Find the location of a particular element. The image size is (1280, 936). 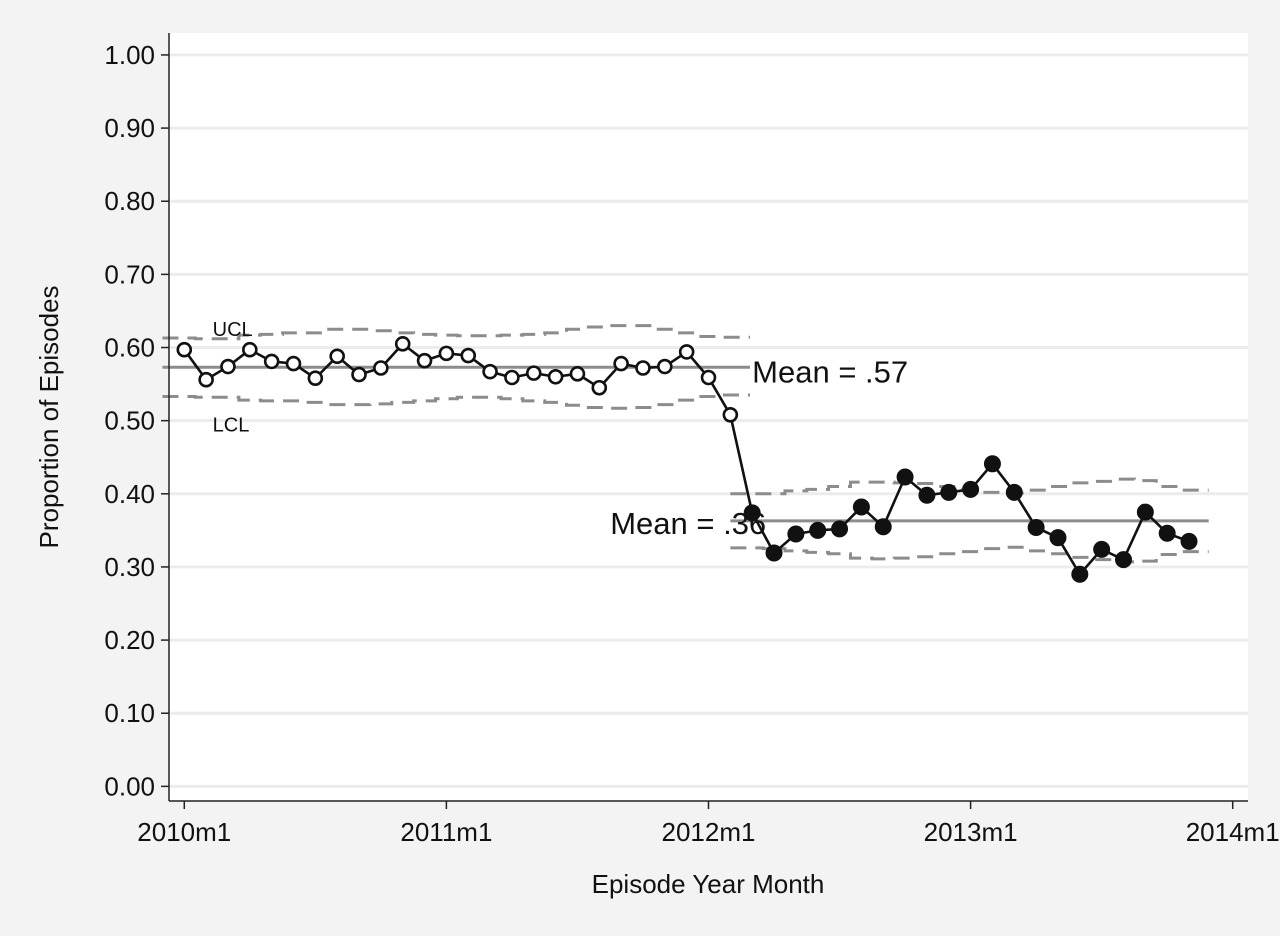

y-tick-label: 0.50 is located at coordinates (129, 421).